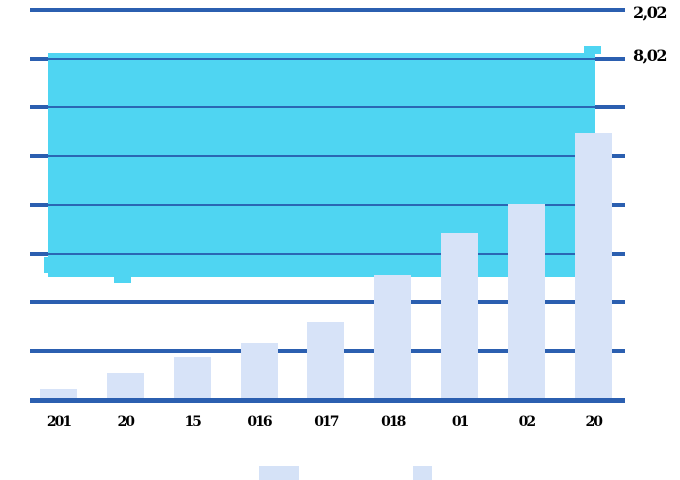 Image resolution: width=680 pixels, height=480 pixels. Describe the element at coordinates (192, 422) in the screenshot. I see `x-axis-label-3: 15` at that location.